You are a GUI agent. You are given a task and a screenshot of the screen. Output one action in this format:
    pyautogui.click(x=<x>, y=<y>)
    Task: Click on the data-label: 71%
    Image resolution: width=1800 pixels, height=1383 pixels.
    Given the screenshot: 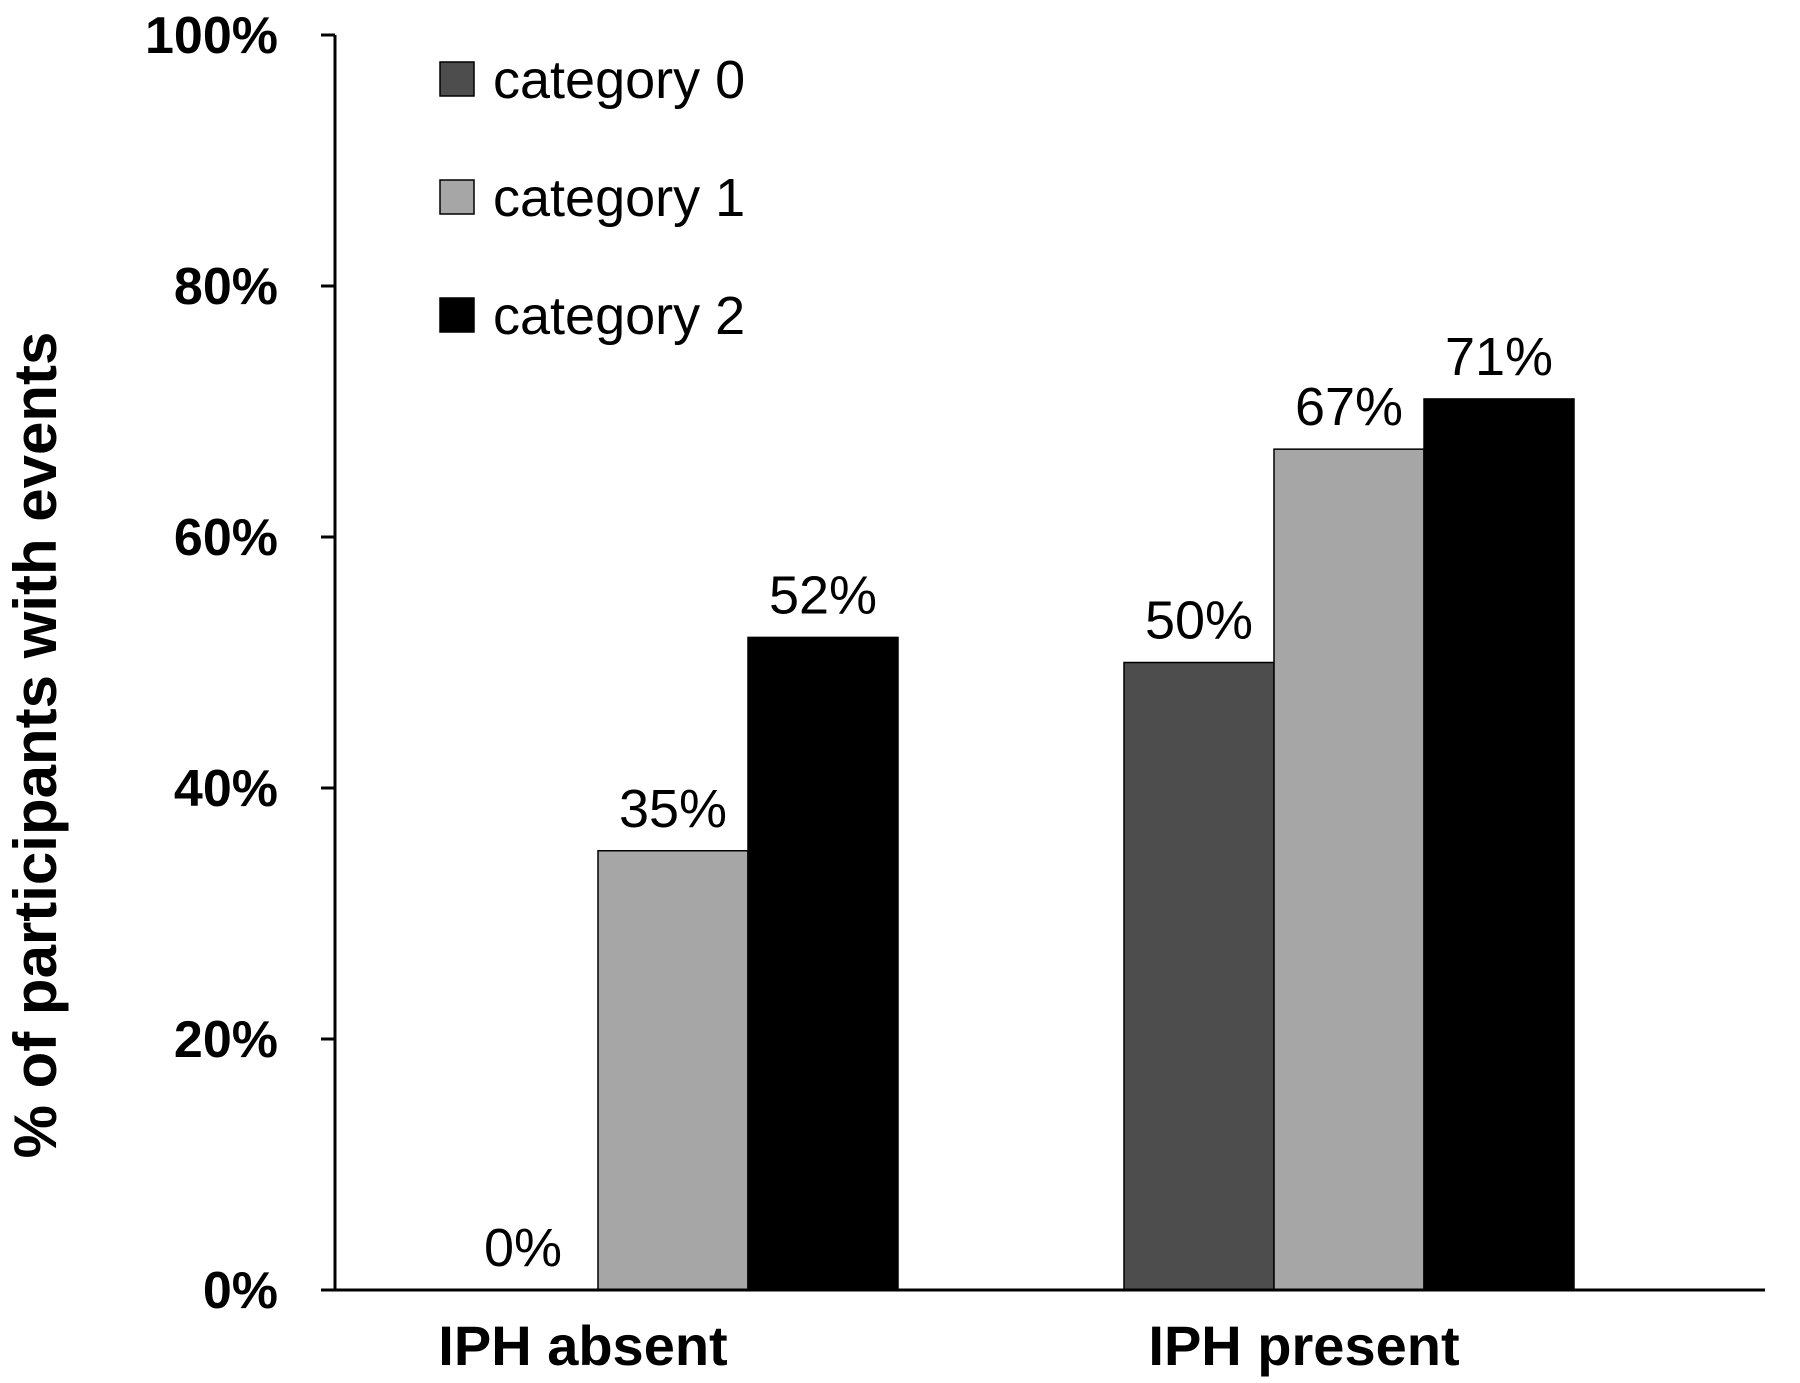 What is the action you would take?
    pyautogui.click(x=1499, y=357)
    